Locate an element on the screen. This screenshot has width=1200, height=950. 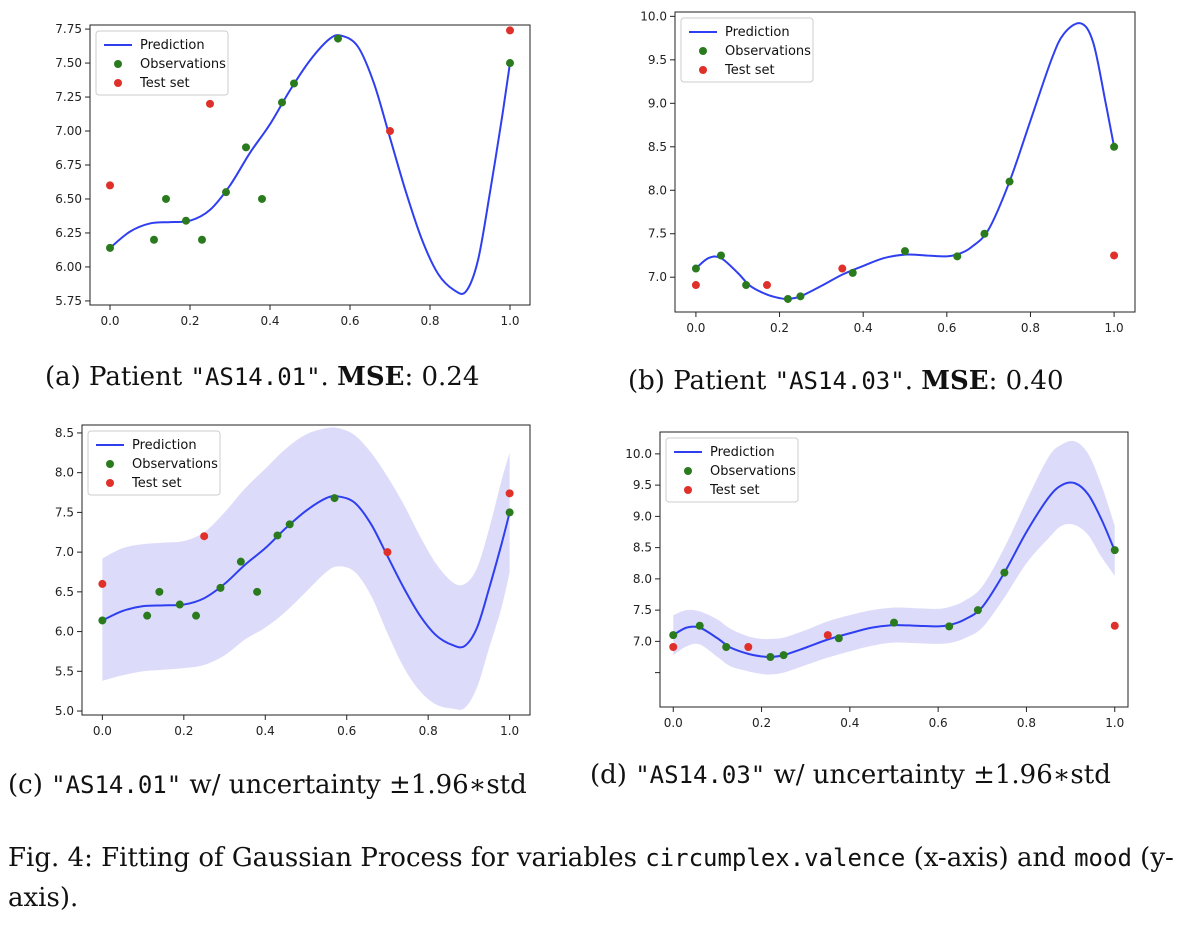
caption-b: (b) Patient "AS14.03". MSE: 0.40 is located at coordinates (846, 381).